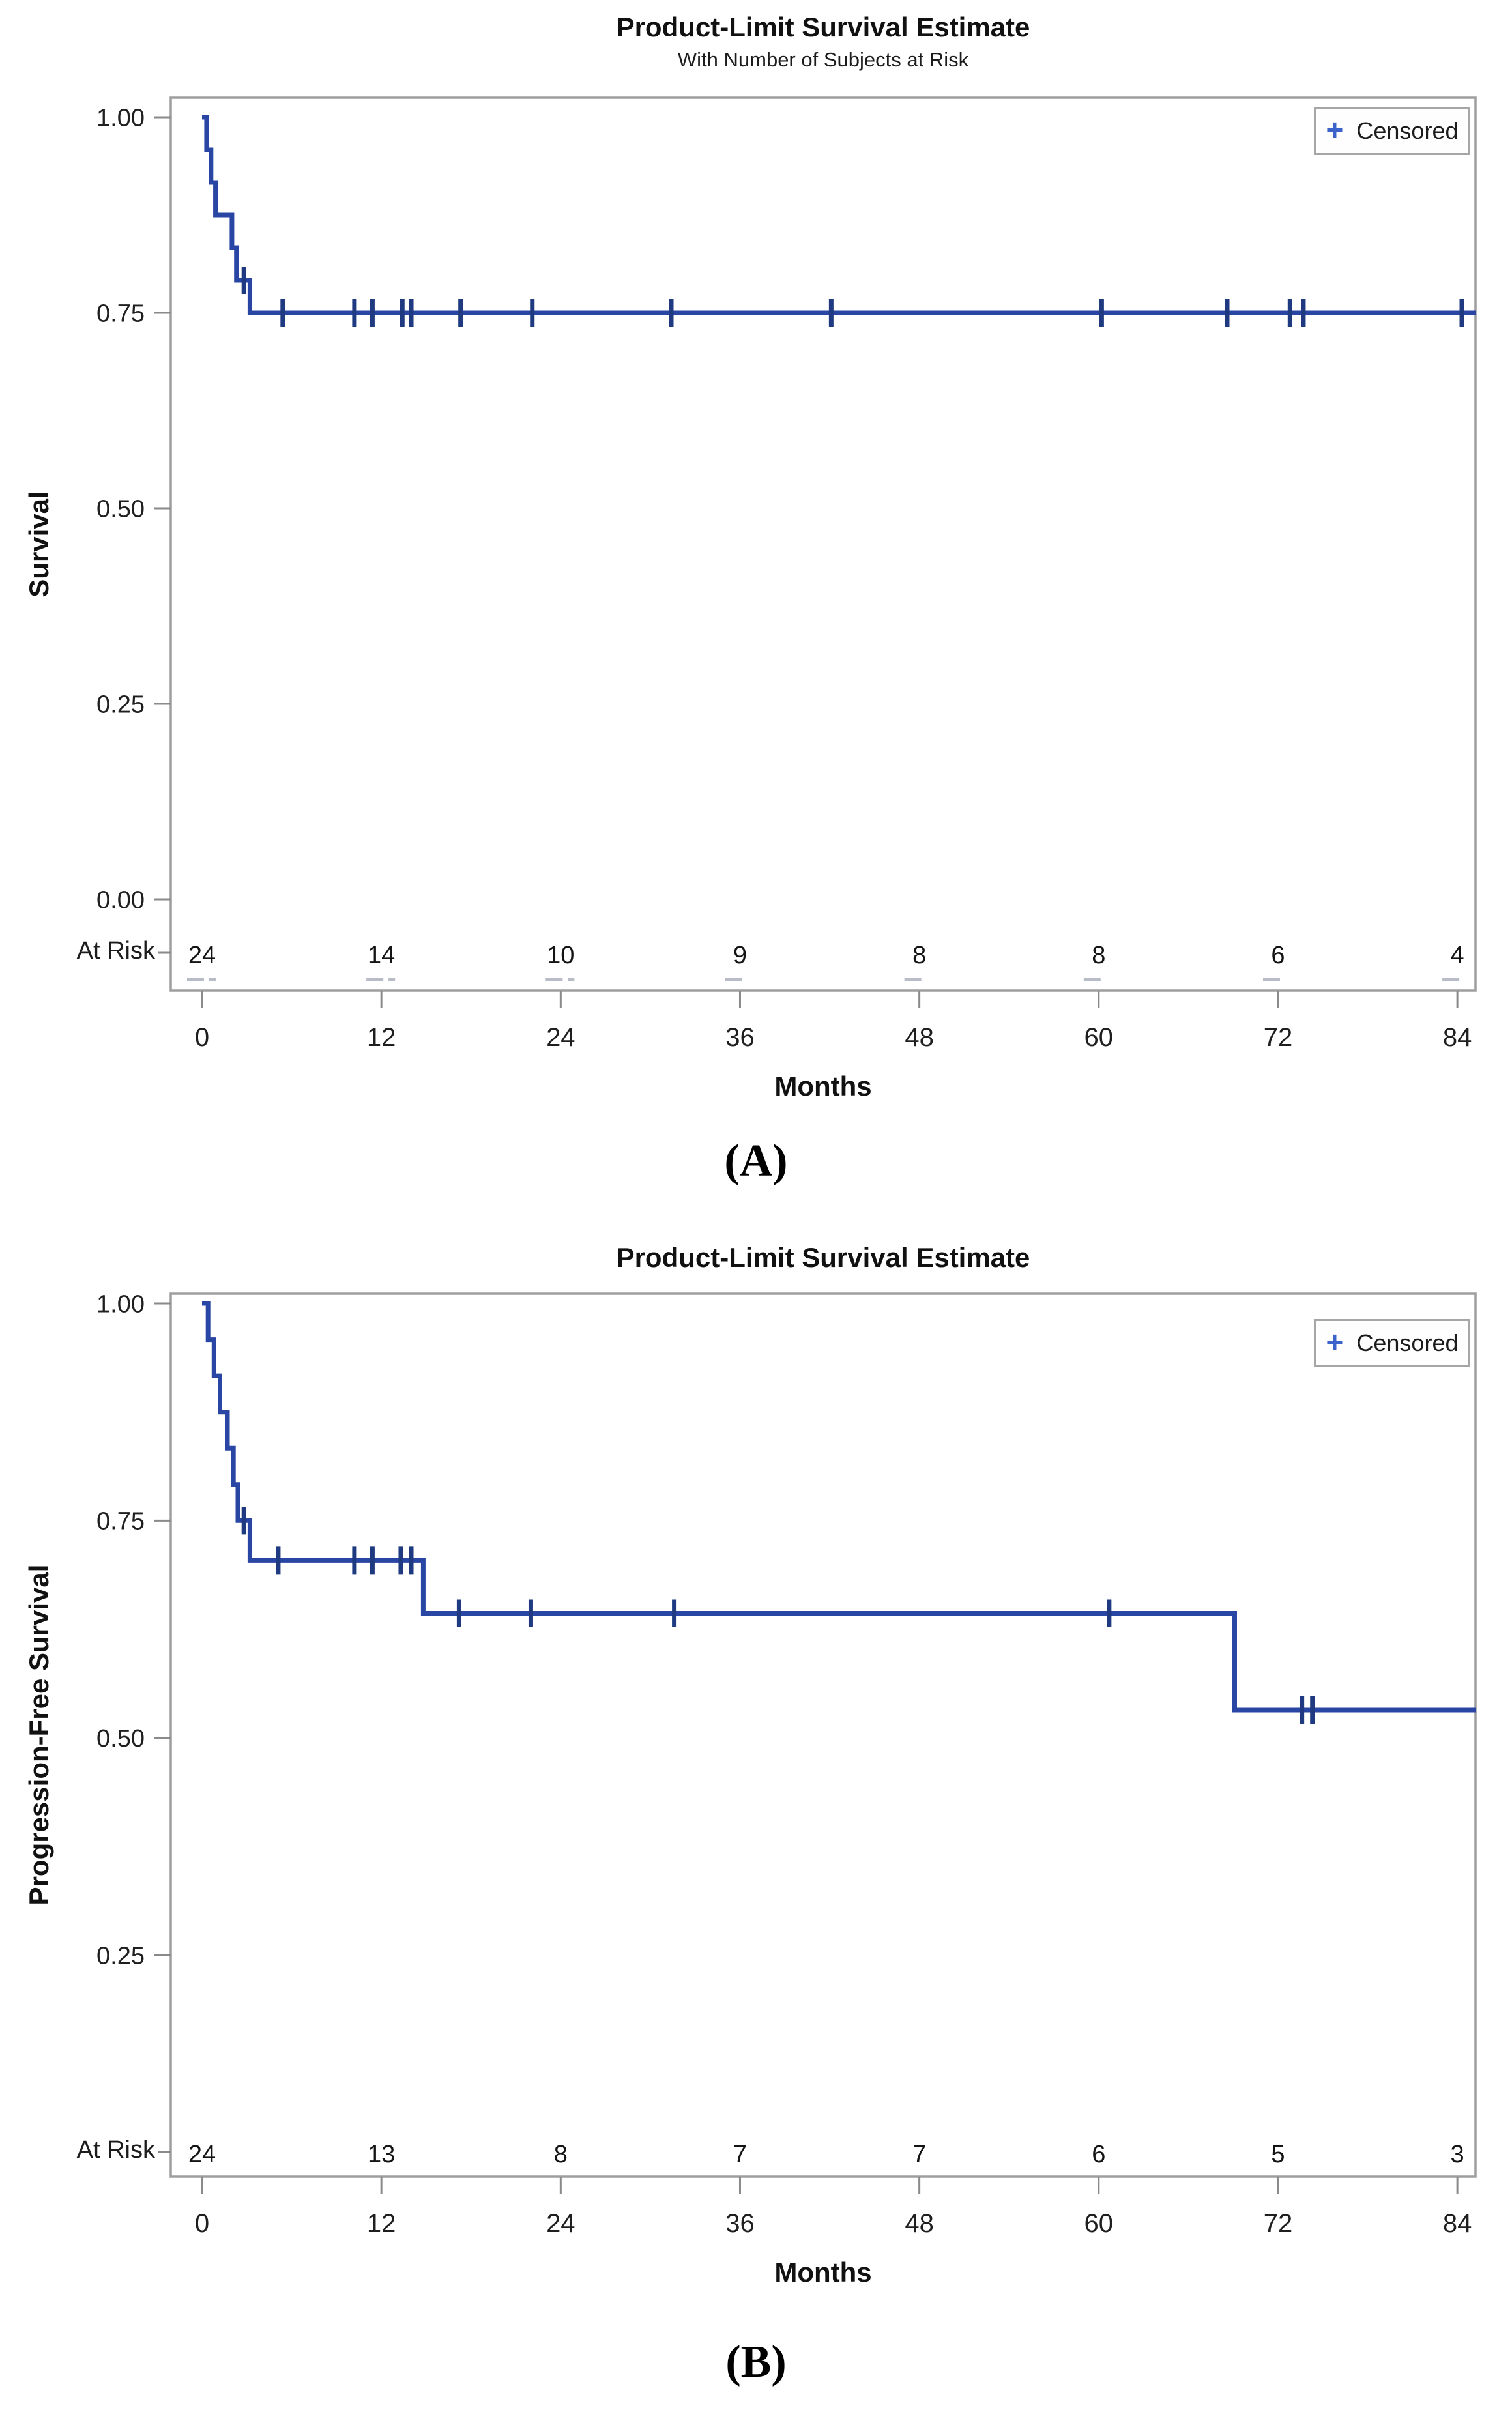  Describe the element at coordinates (823, 2272) in the screenshot. I see `chart-b-xlabel: Months` at that location.